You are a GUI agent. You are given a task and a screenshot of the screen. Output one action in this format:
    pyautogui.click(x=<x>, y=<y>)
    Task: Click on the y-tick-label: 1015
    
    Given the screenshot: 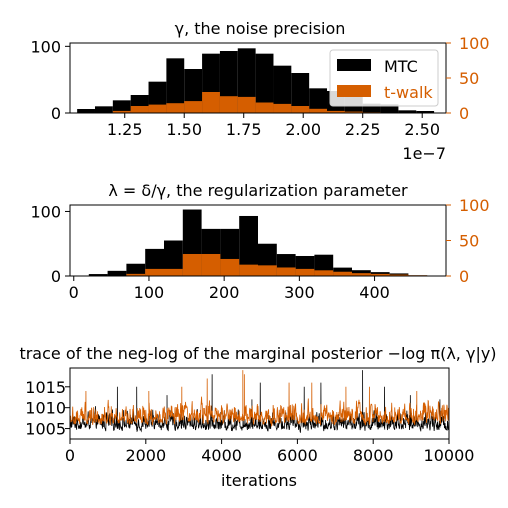 What is the action you would take?
    pyautogui.click(x=45, y=387)
    